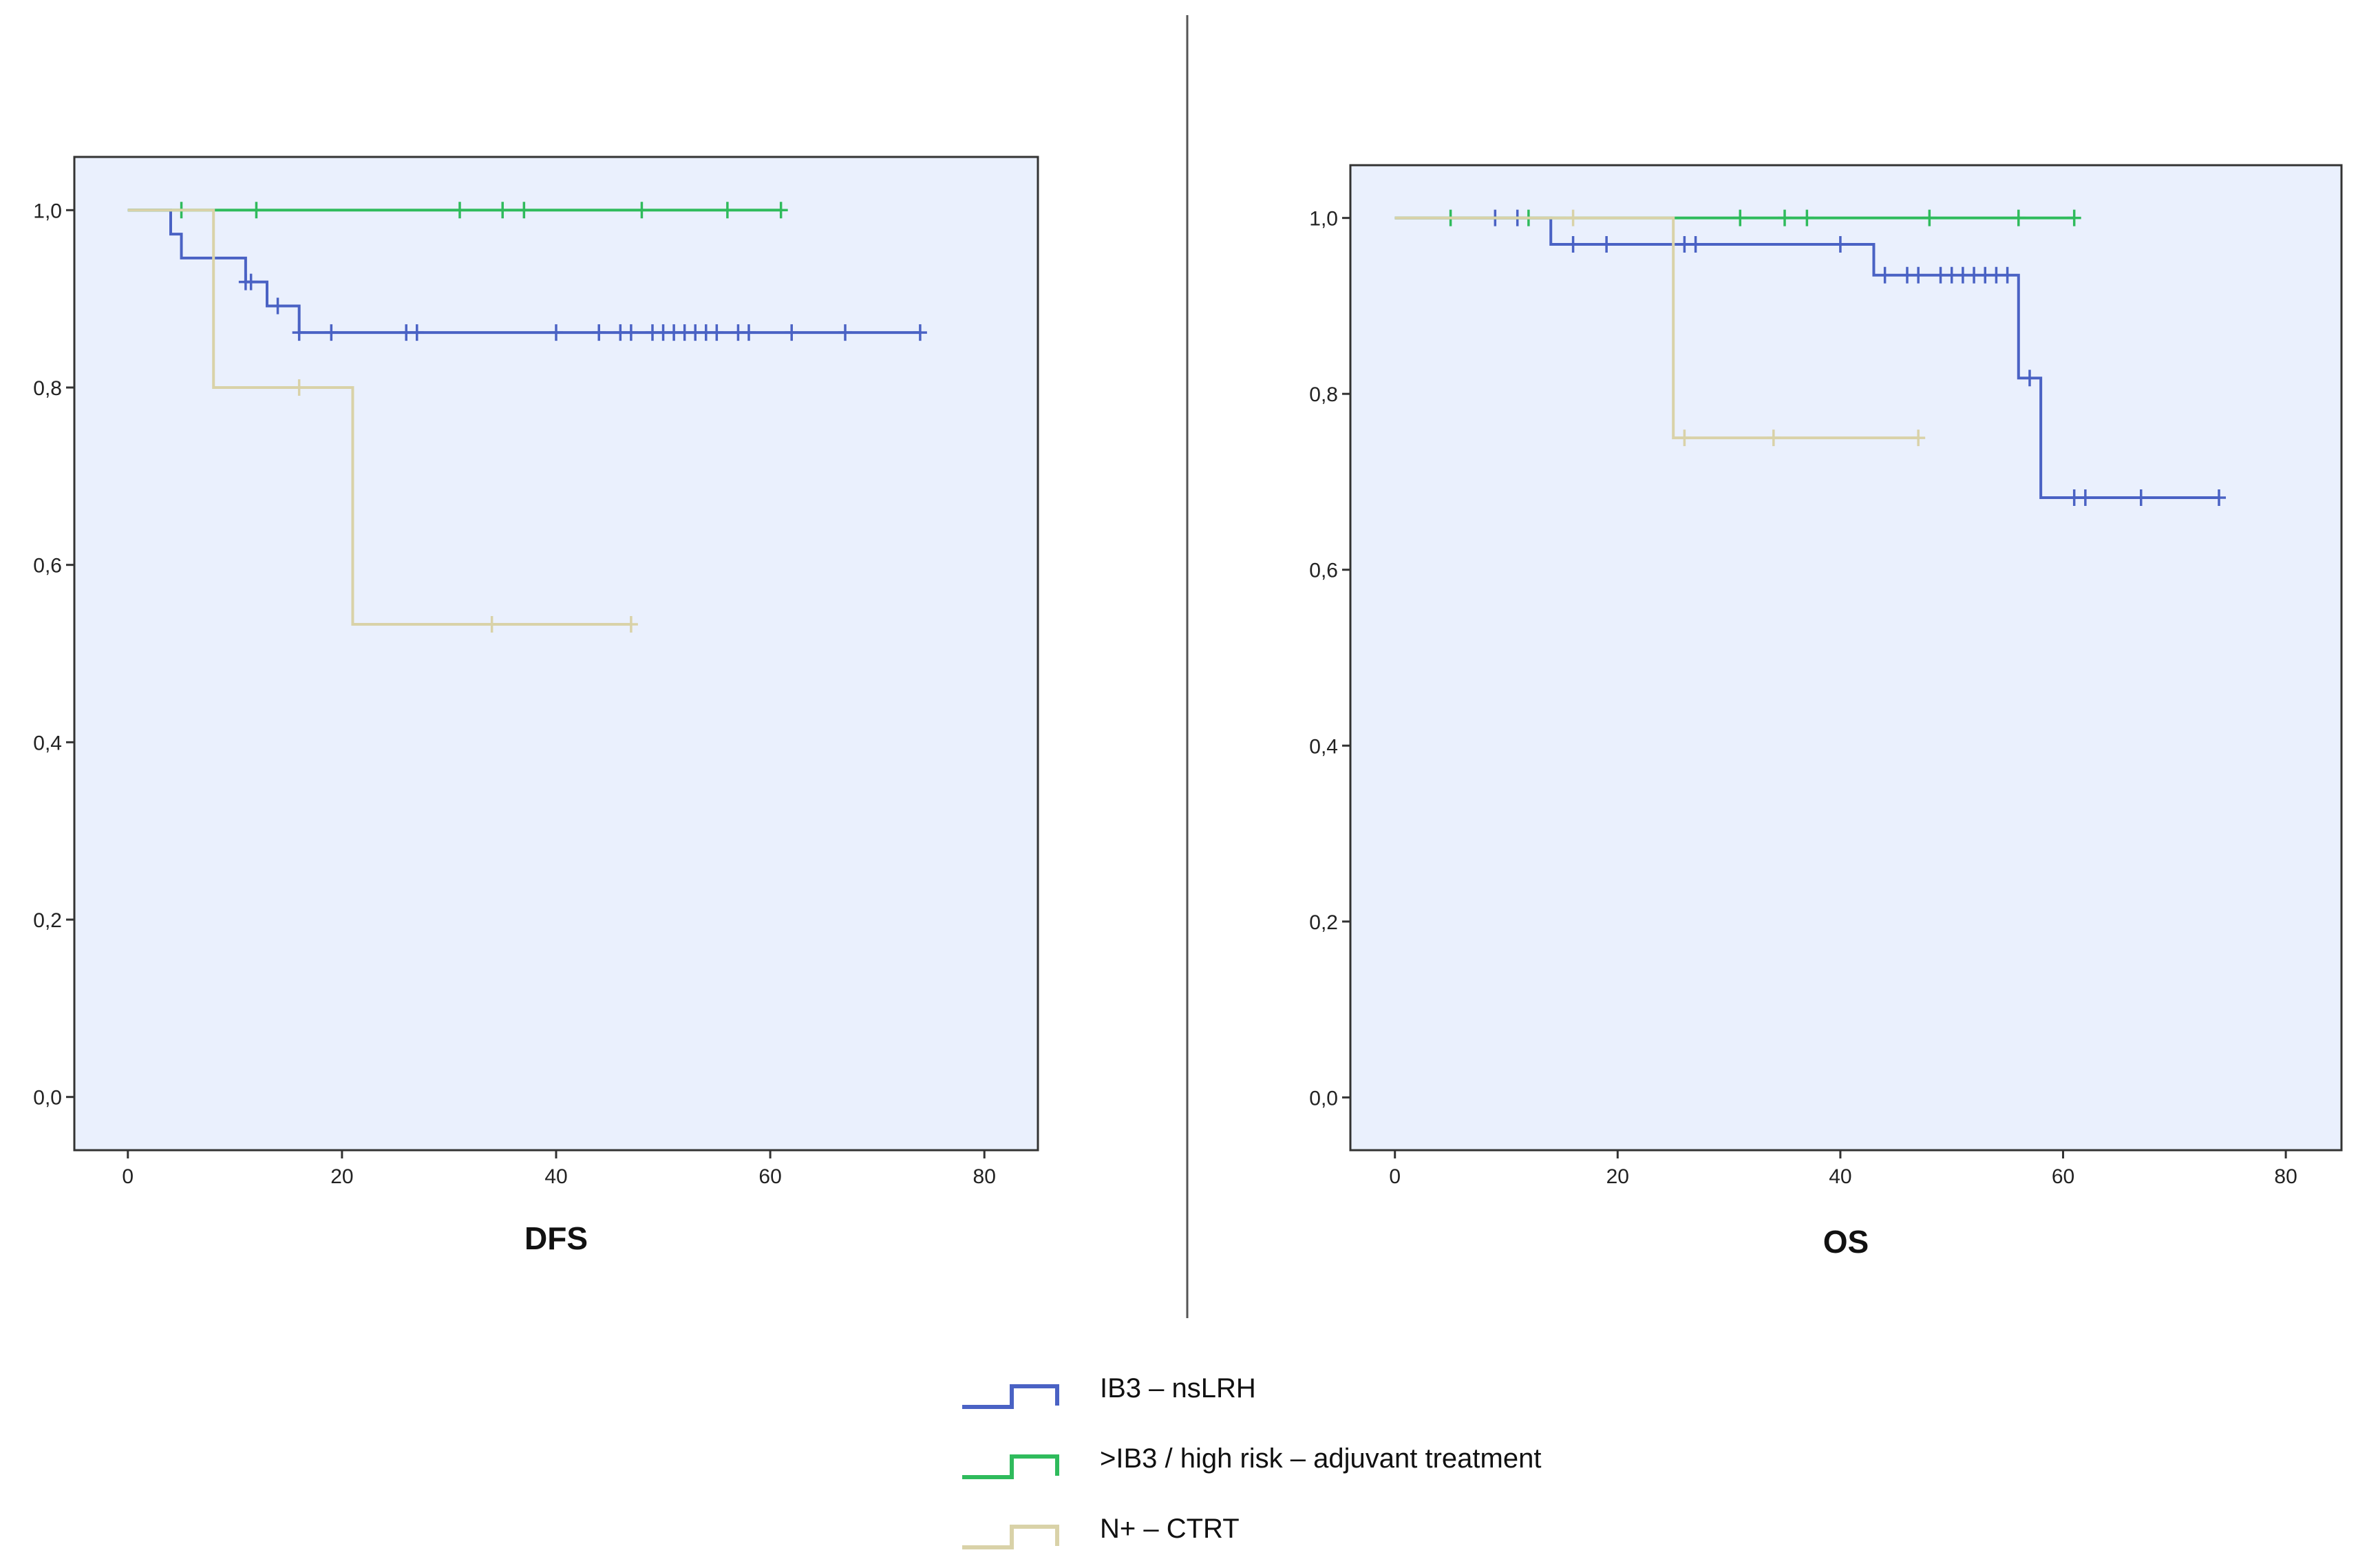  Describe the element at coordinates (1329, 659) in the screenshot. I see `os-y-axis: 0,0 0,2 0,4 0,6 0,8 1,0` at that location.